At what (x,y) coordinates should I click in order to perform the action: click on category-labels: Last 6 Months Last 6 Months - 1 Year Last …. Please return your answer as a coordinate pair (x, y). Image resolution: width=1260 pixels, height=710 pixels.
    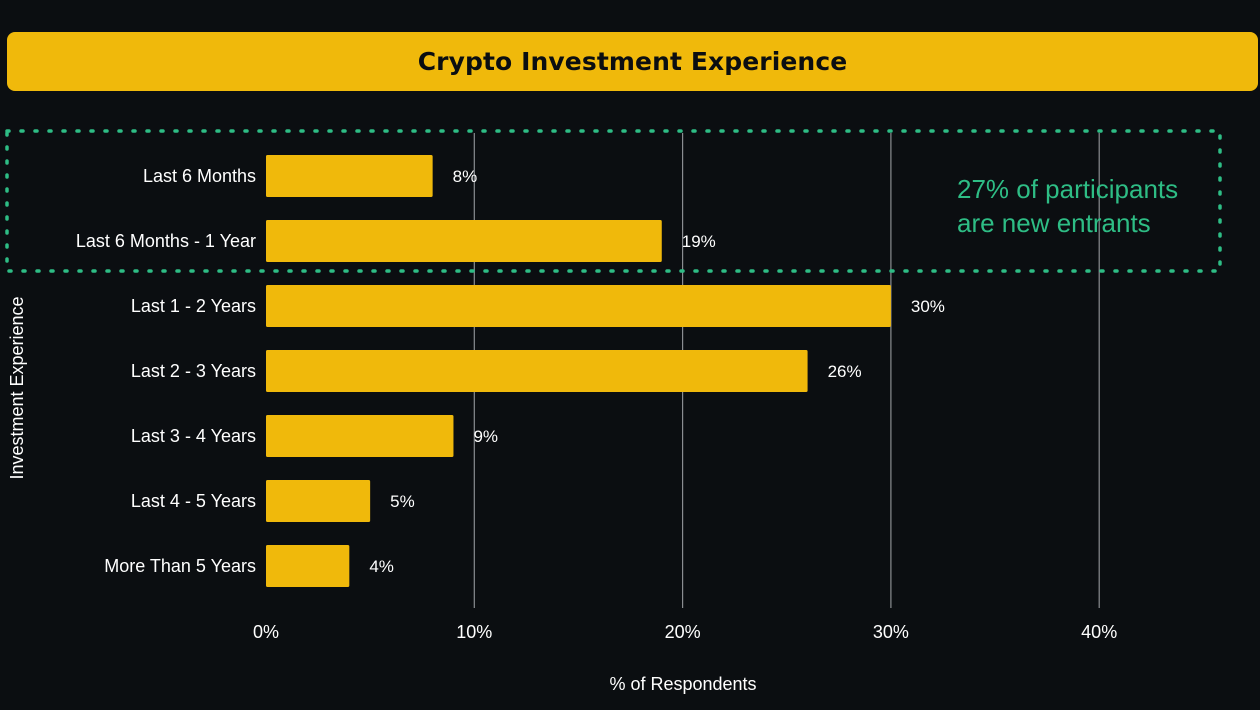
    Looking at the image, I should click on (166, 371).